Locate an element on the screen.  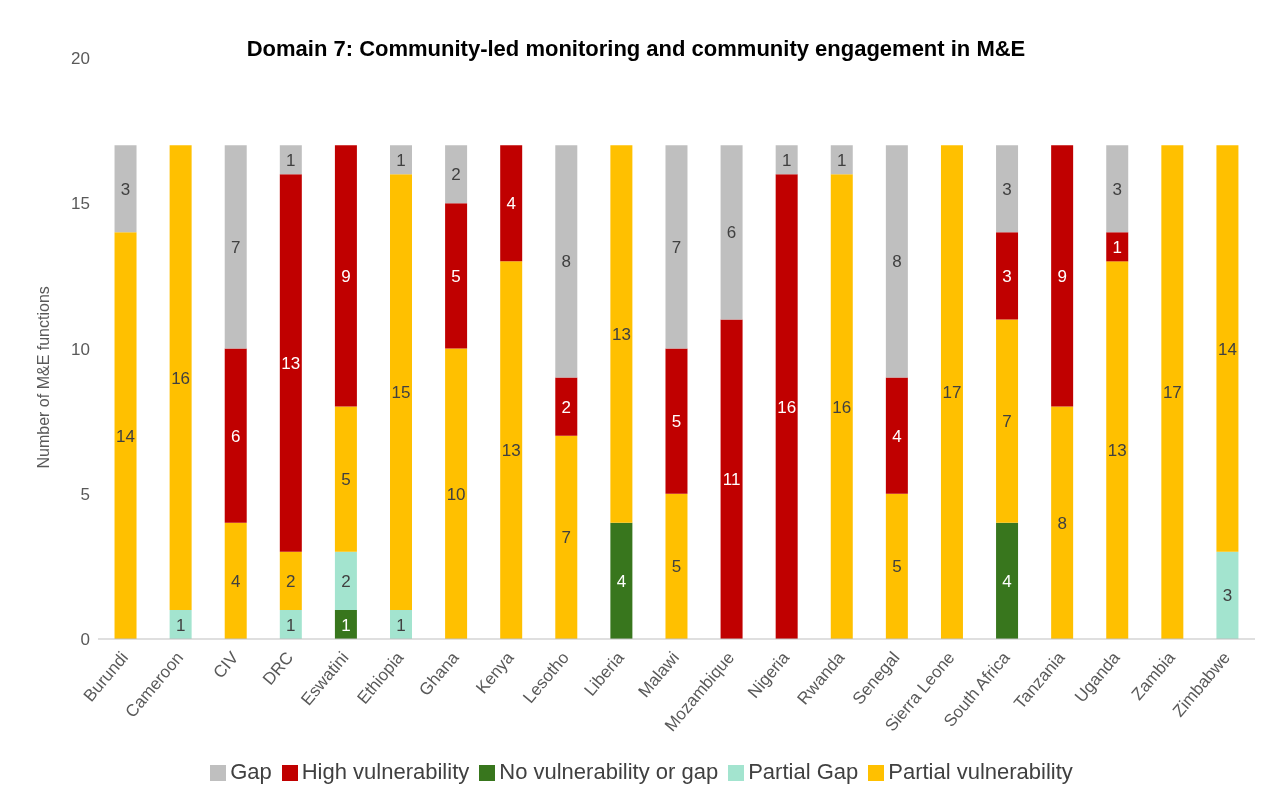
x-tick-label: CIV is located at coordinates (226, 665).